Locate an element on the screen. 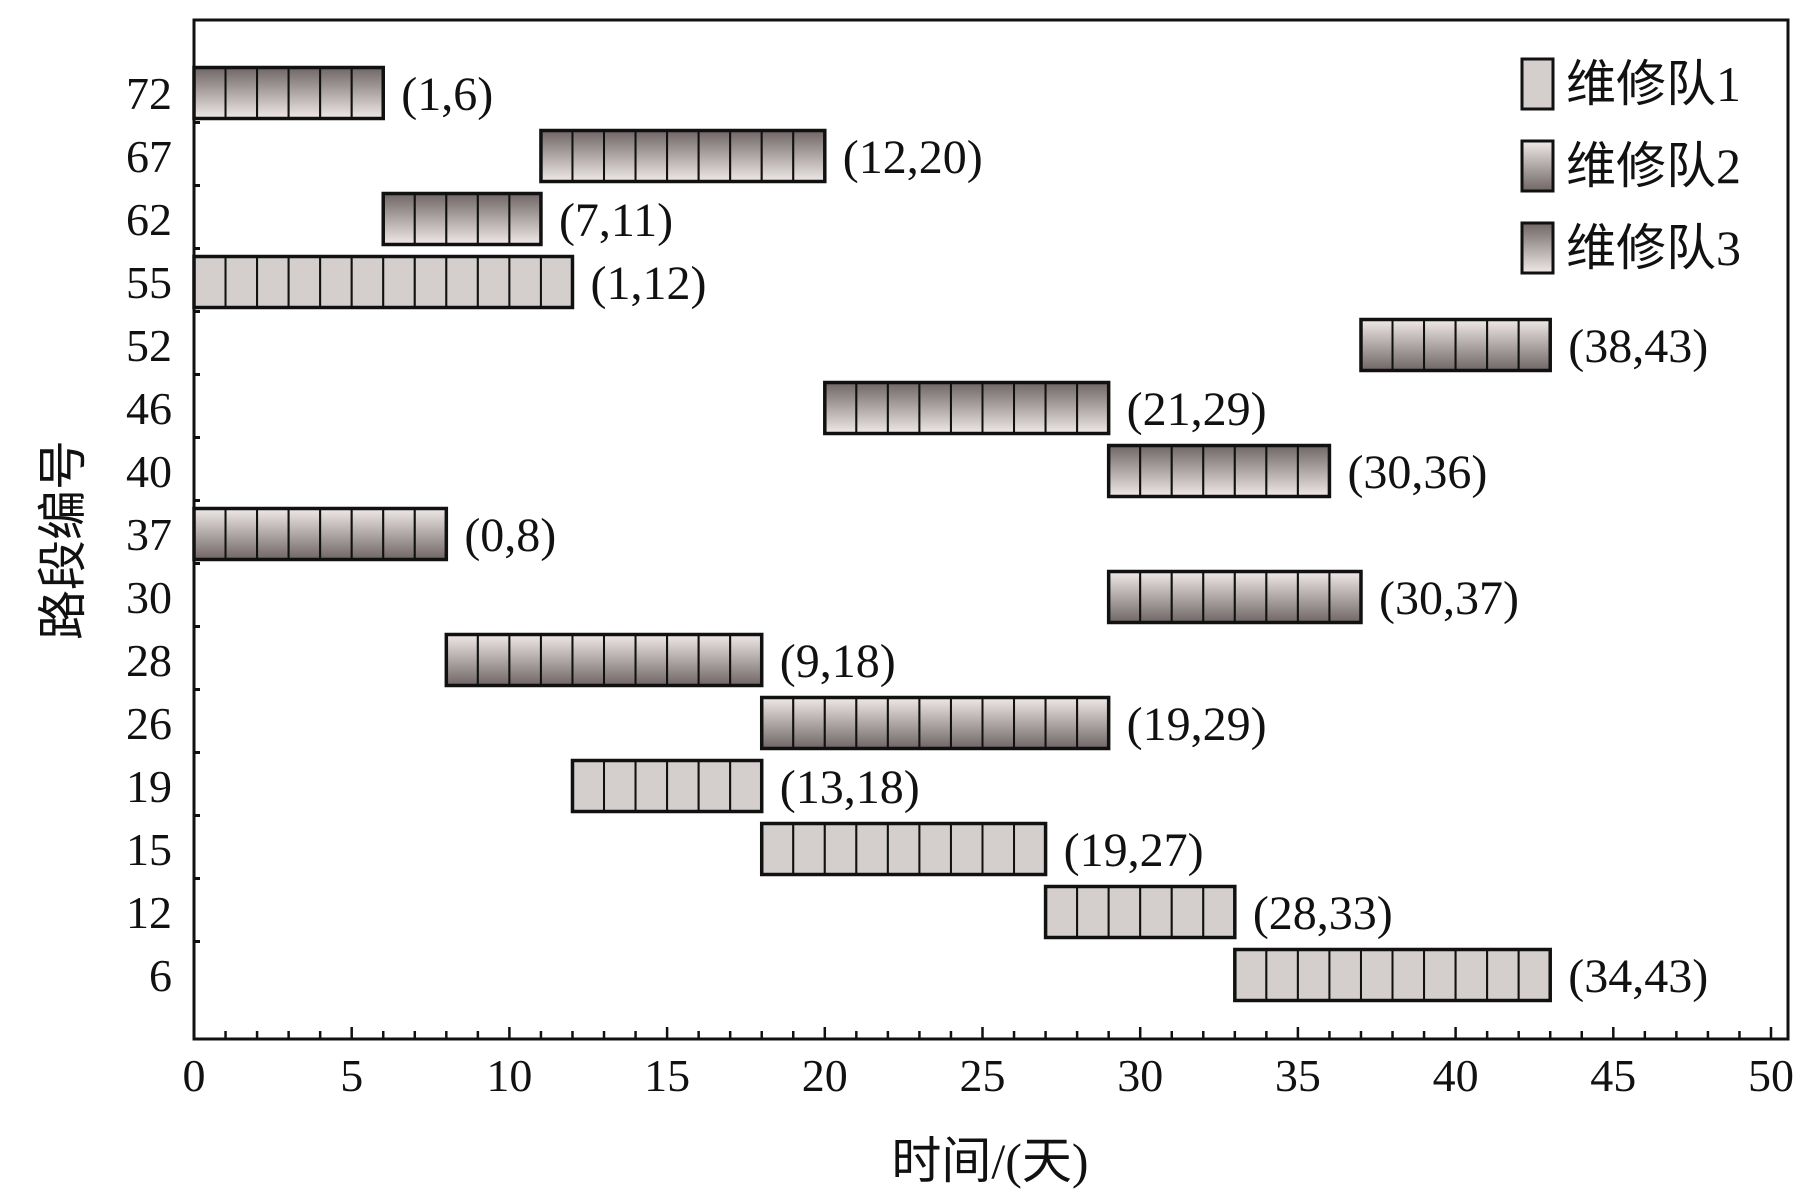  y-tick-label: 12 is located at coordinates (149, 912).